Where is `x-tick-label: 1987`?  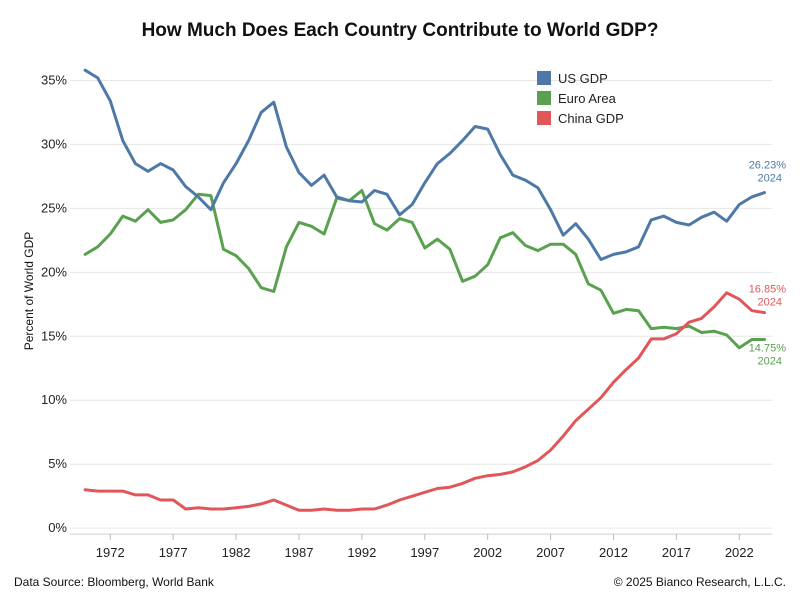 x-tick-label: 1987 is located at coordinates (299, 552).